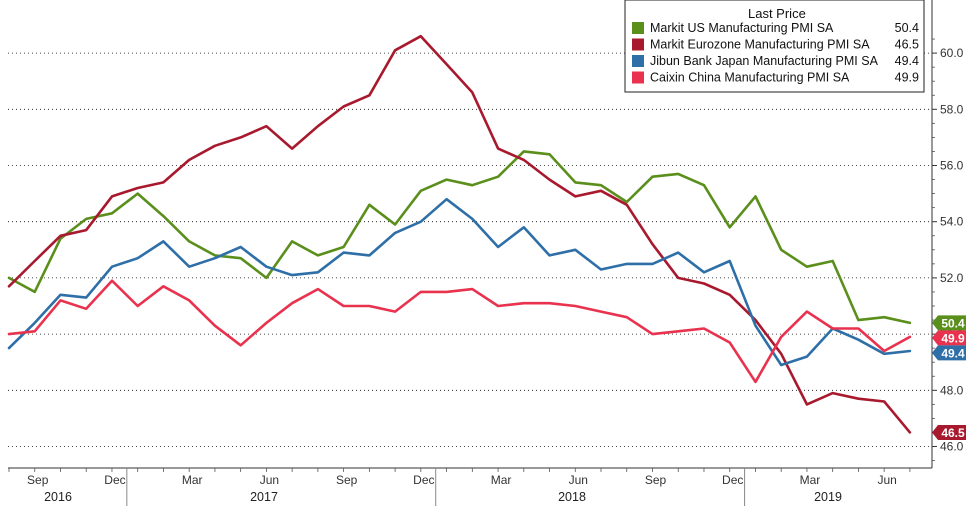 This screenshot has width=976, height=506. What do you see at coordinates (828, 497) in the screenshot?
I see `x-year-label: 2019` at bounding box center [828, 497].